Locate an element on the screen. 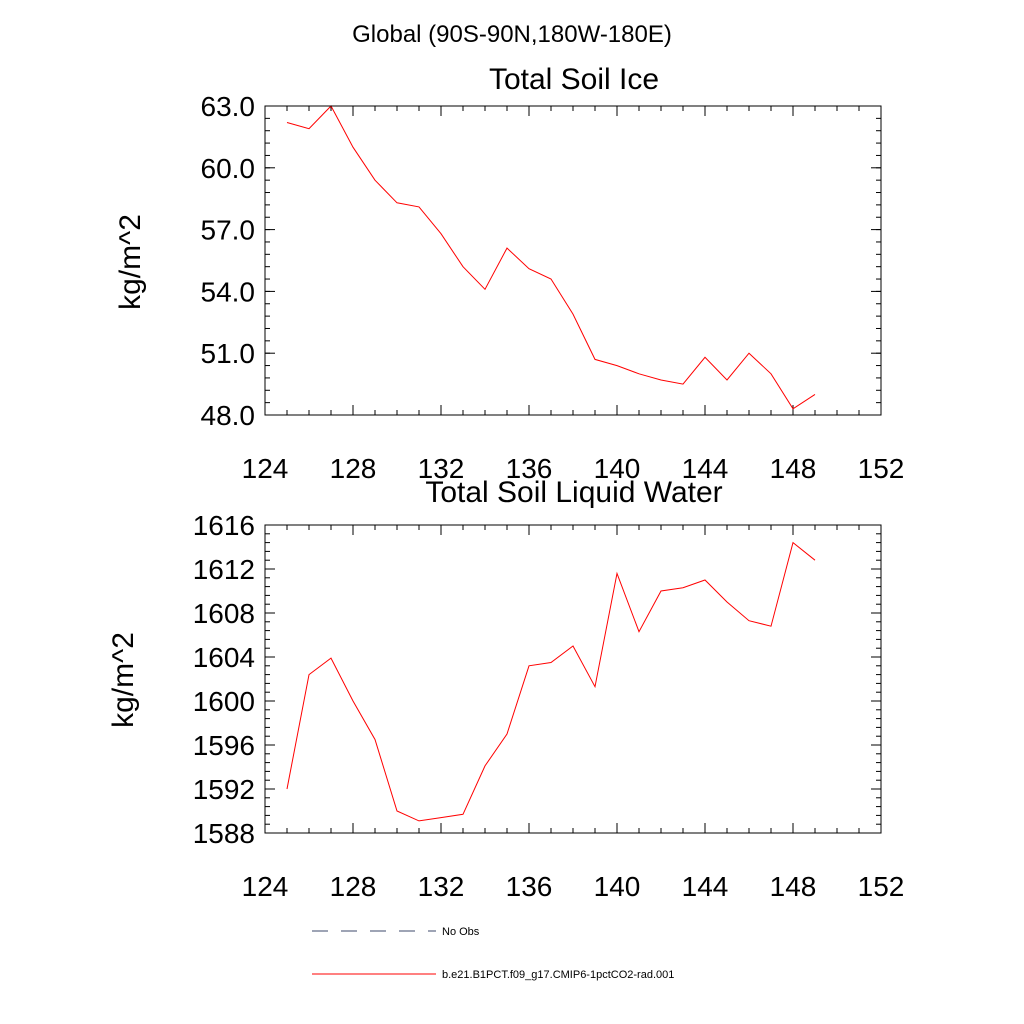  figure-suptitle: Global (90S-90N,180W-180E) is located at coordinates (512, 34).